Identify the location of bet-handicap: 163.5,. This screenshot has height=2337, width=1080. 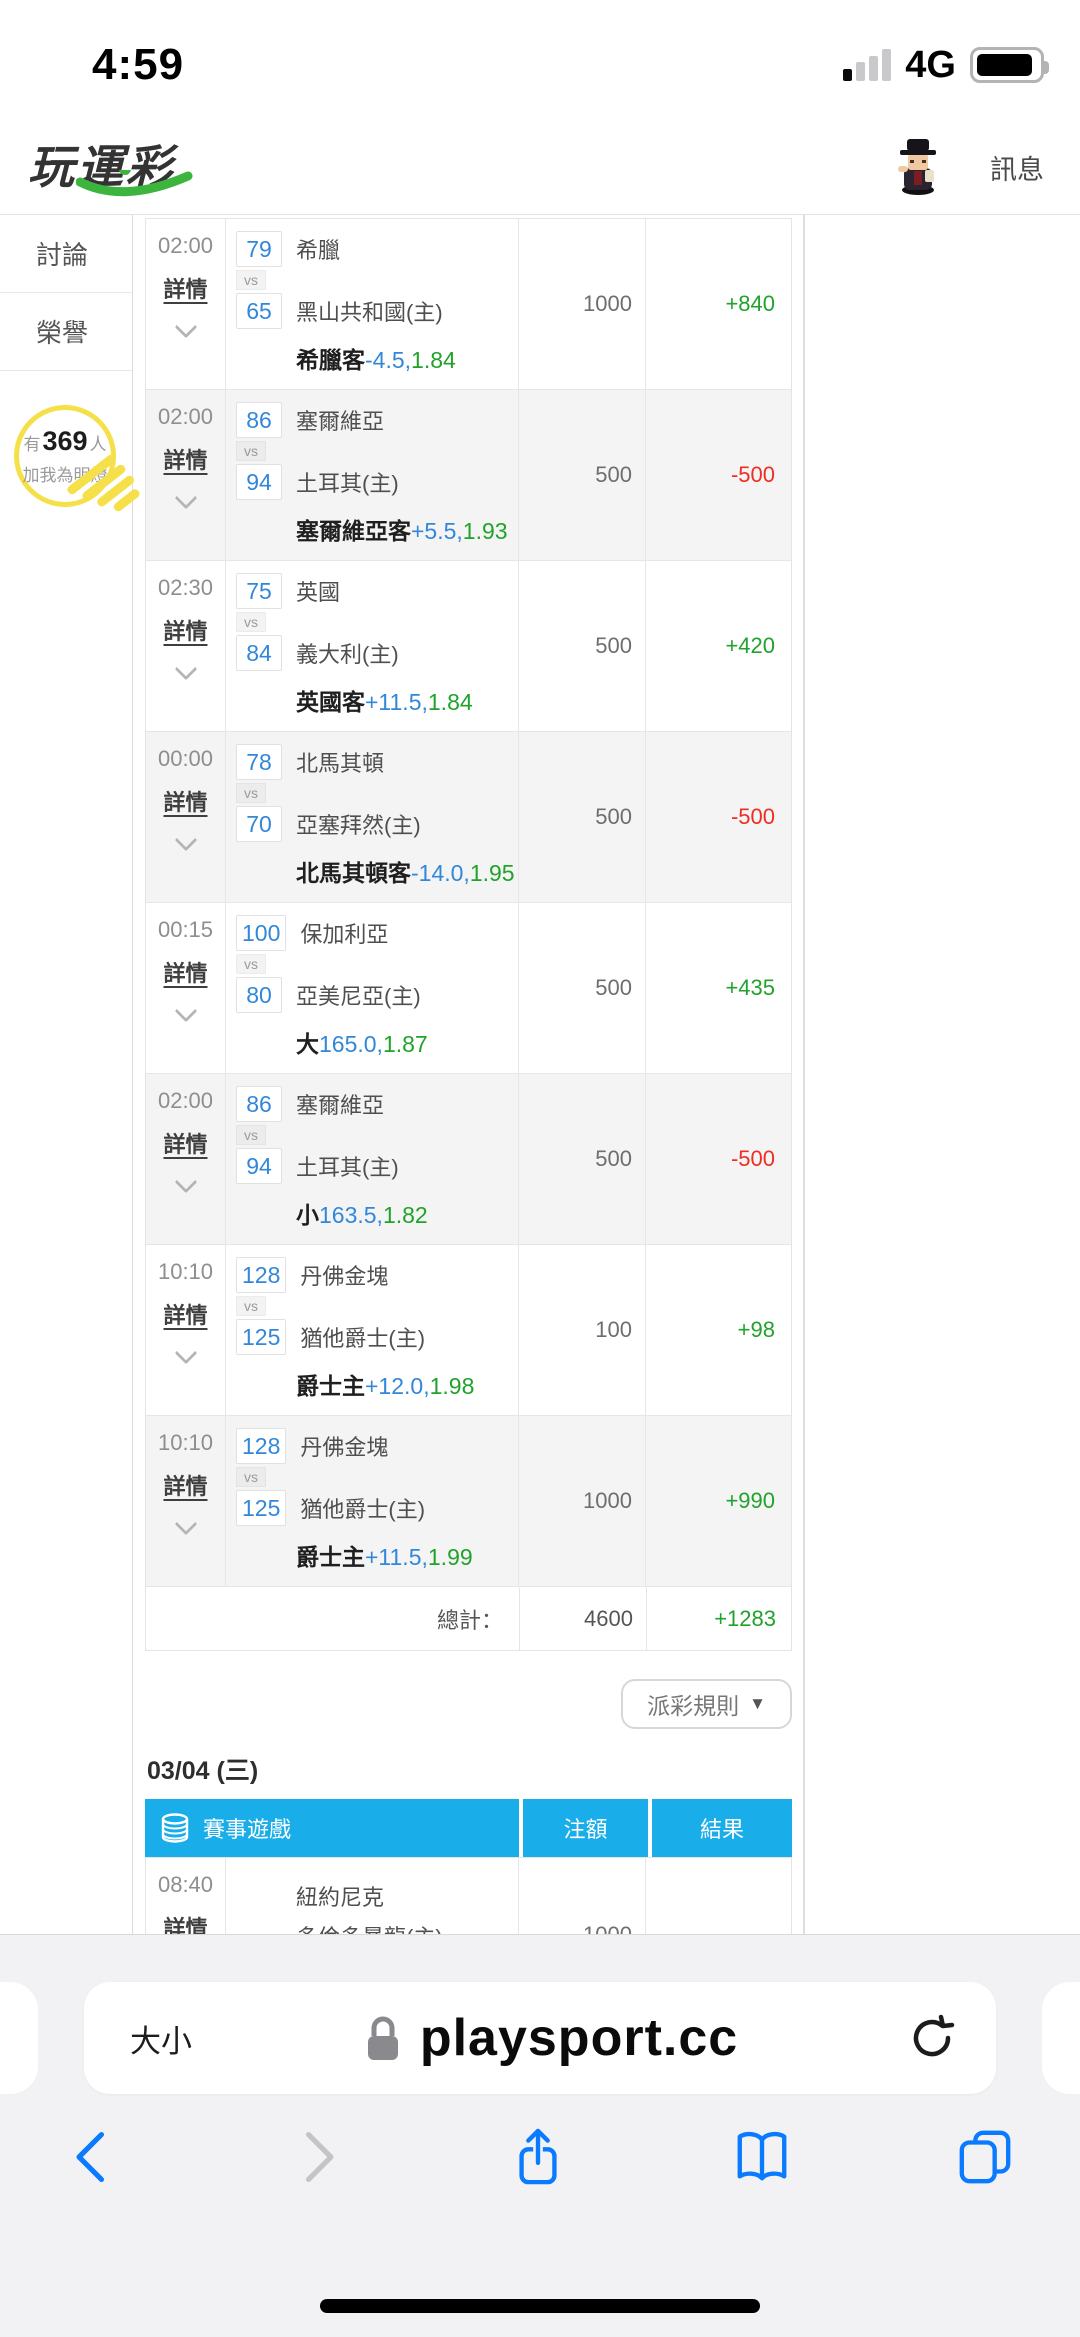
(351, 1215).